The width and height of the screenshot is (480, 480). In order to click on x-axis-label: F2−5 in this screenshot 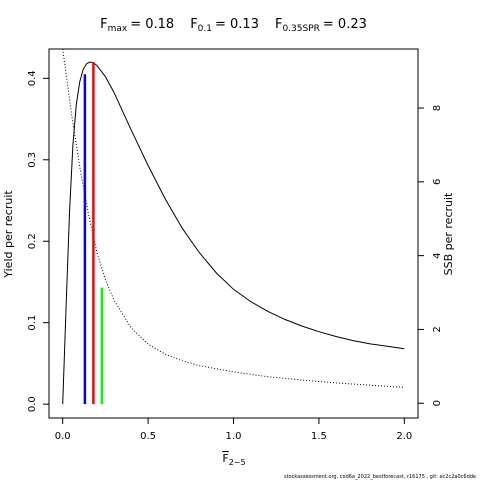, I will do `click(233, 459)`.